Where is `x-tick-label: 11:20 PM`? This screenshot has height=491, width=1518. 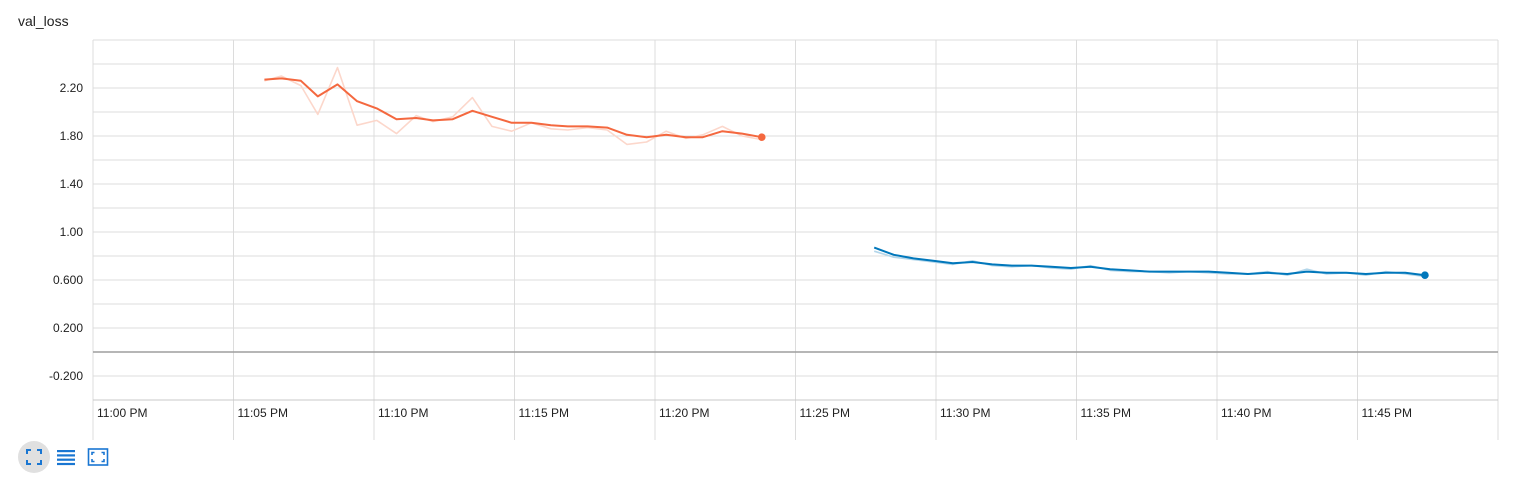 x-tick-label: 11:20 PM is located at coordinates (684, 413).